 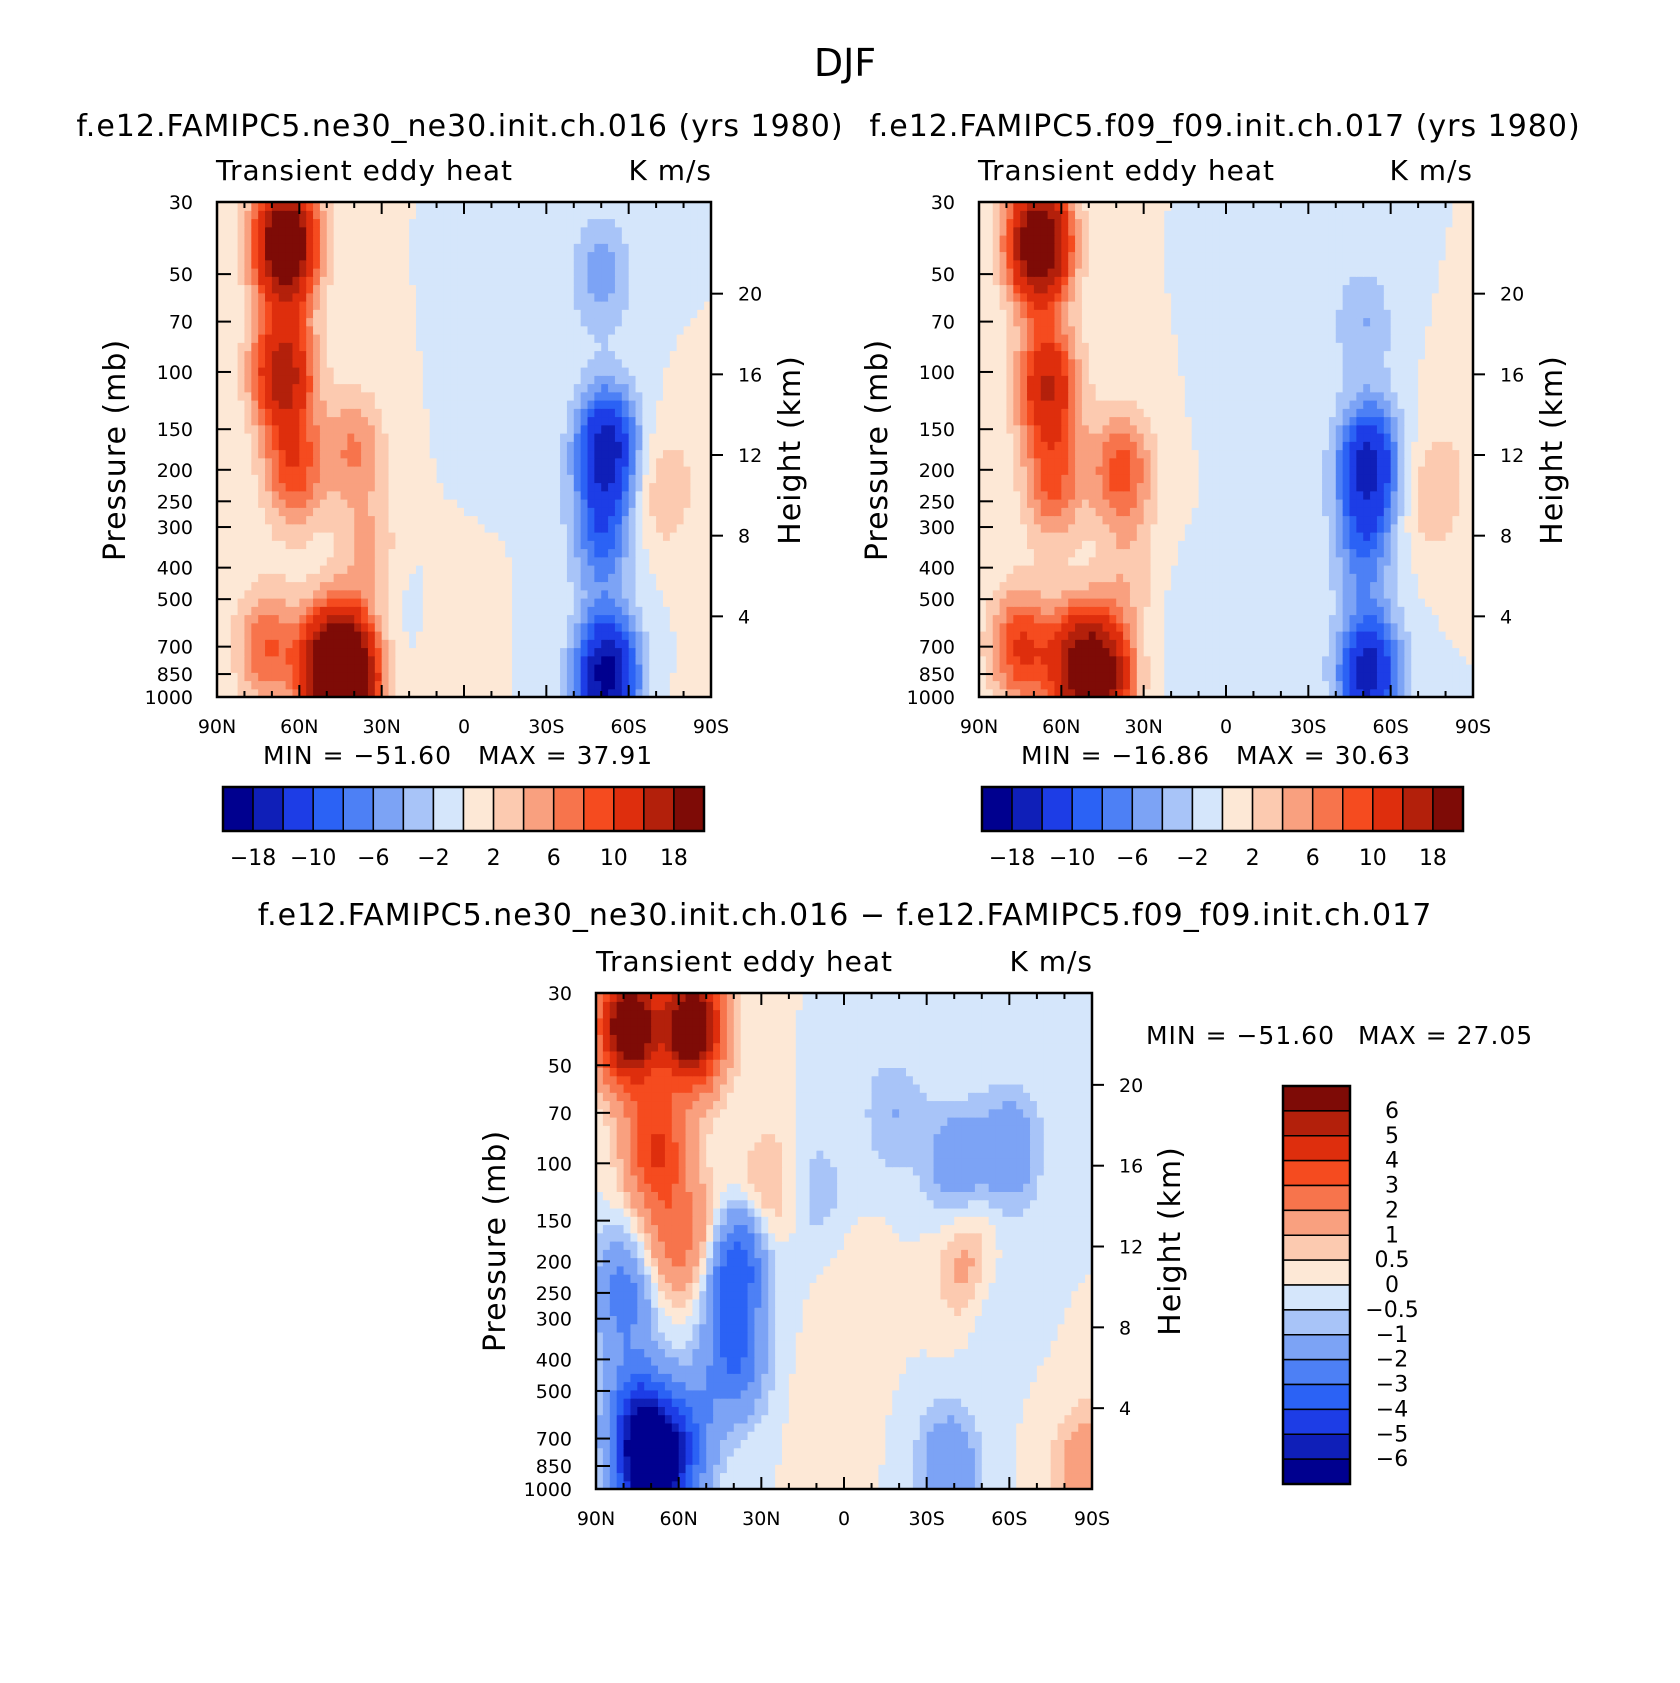 What do you see at coordinates (629, 727) in the screenshot?
I see `x-tick-label: 60S` at bounding box center [629, 727].